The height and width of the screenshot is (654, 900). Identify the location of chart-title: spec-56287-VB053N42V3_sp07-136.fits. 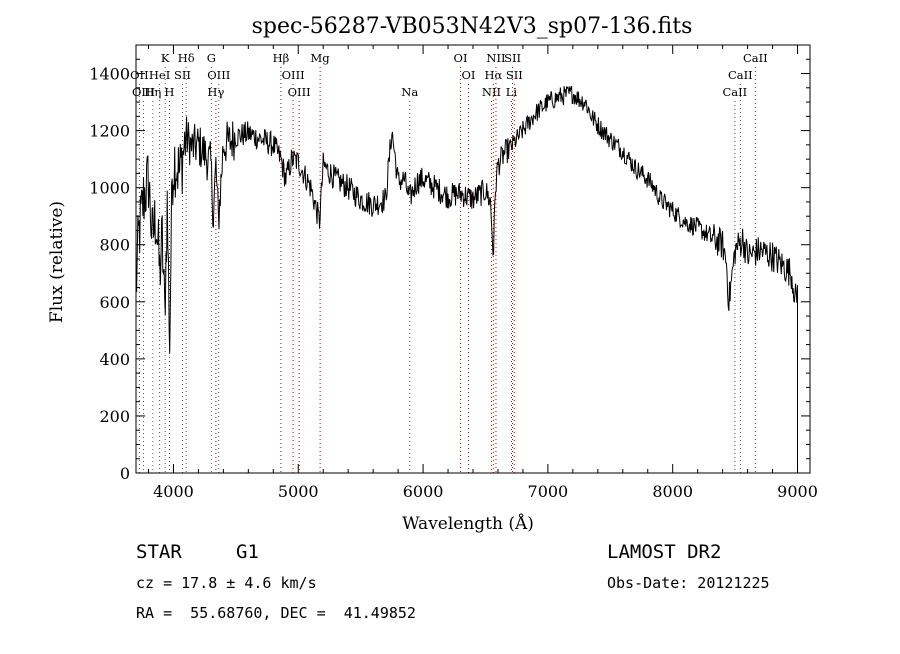
(472, 26).